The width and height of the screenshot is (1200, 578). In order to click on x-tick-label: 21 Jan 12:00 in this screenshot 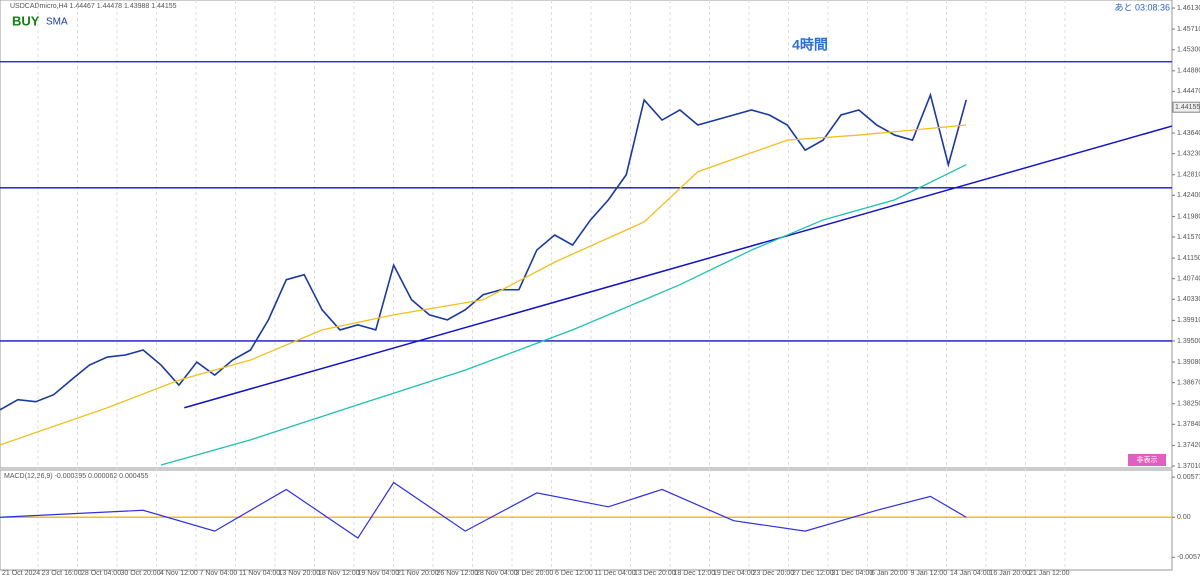, I will do `click(1049, 573)`.